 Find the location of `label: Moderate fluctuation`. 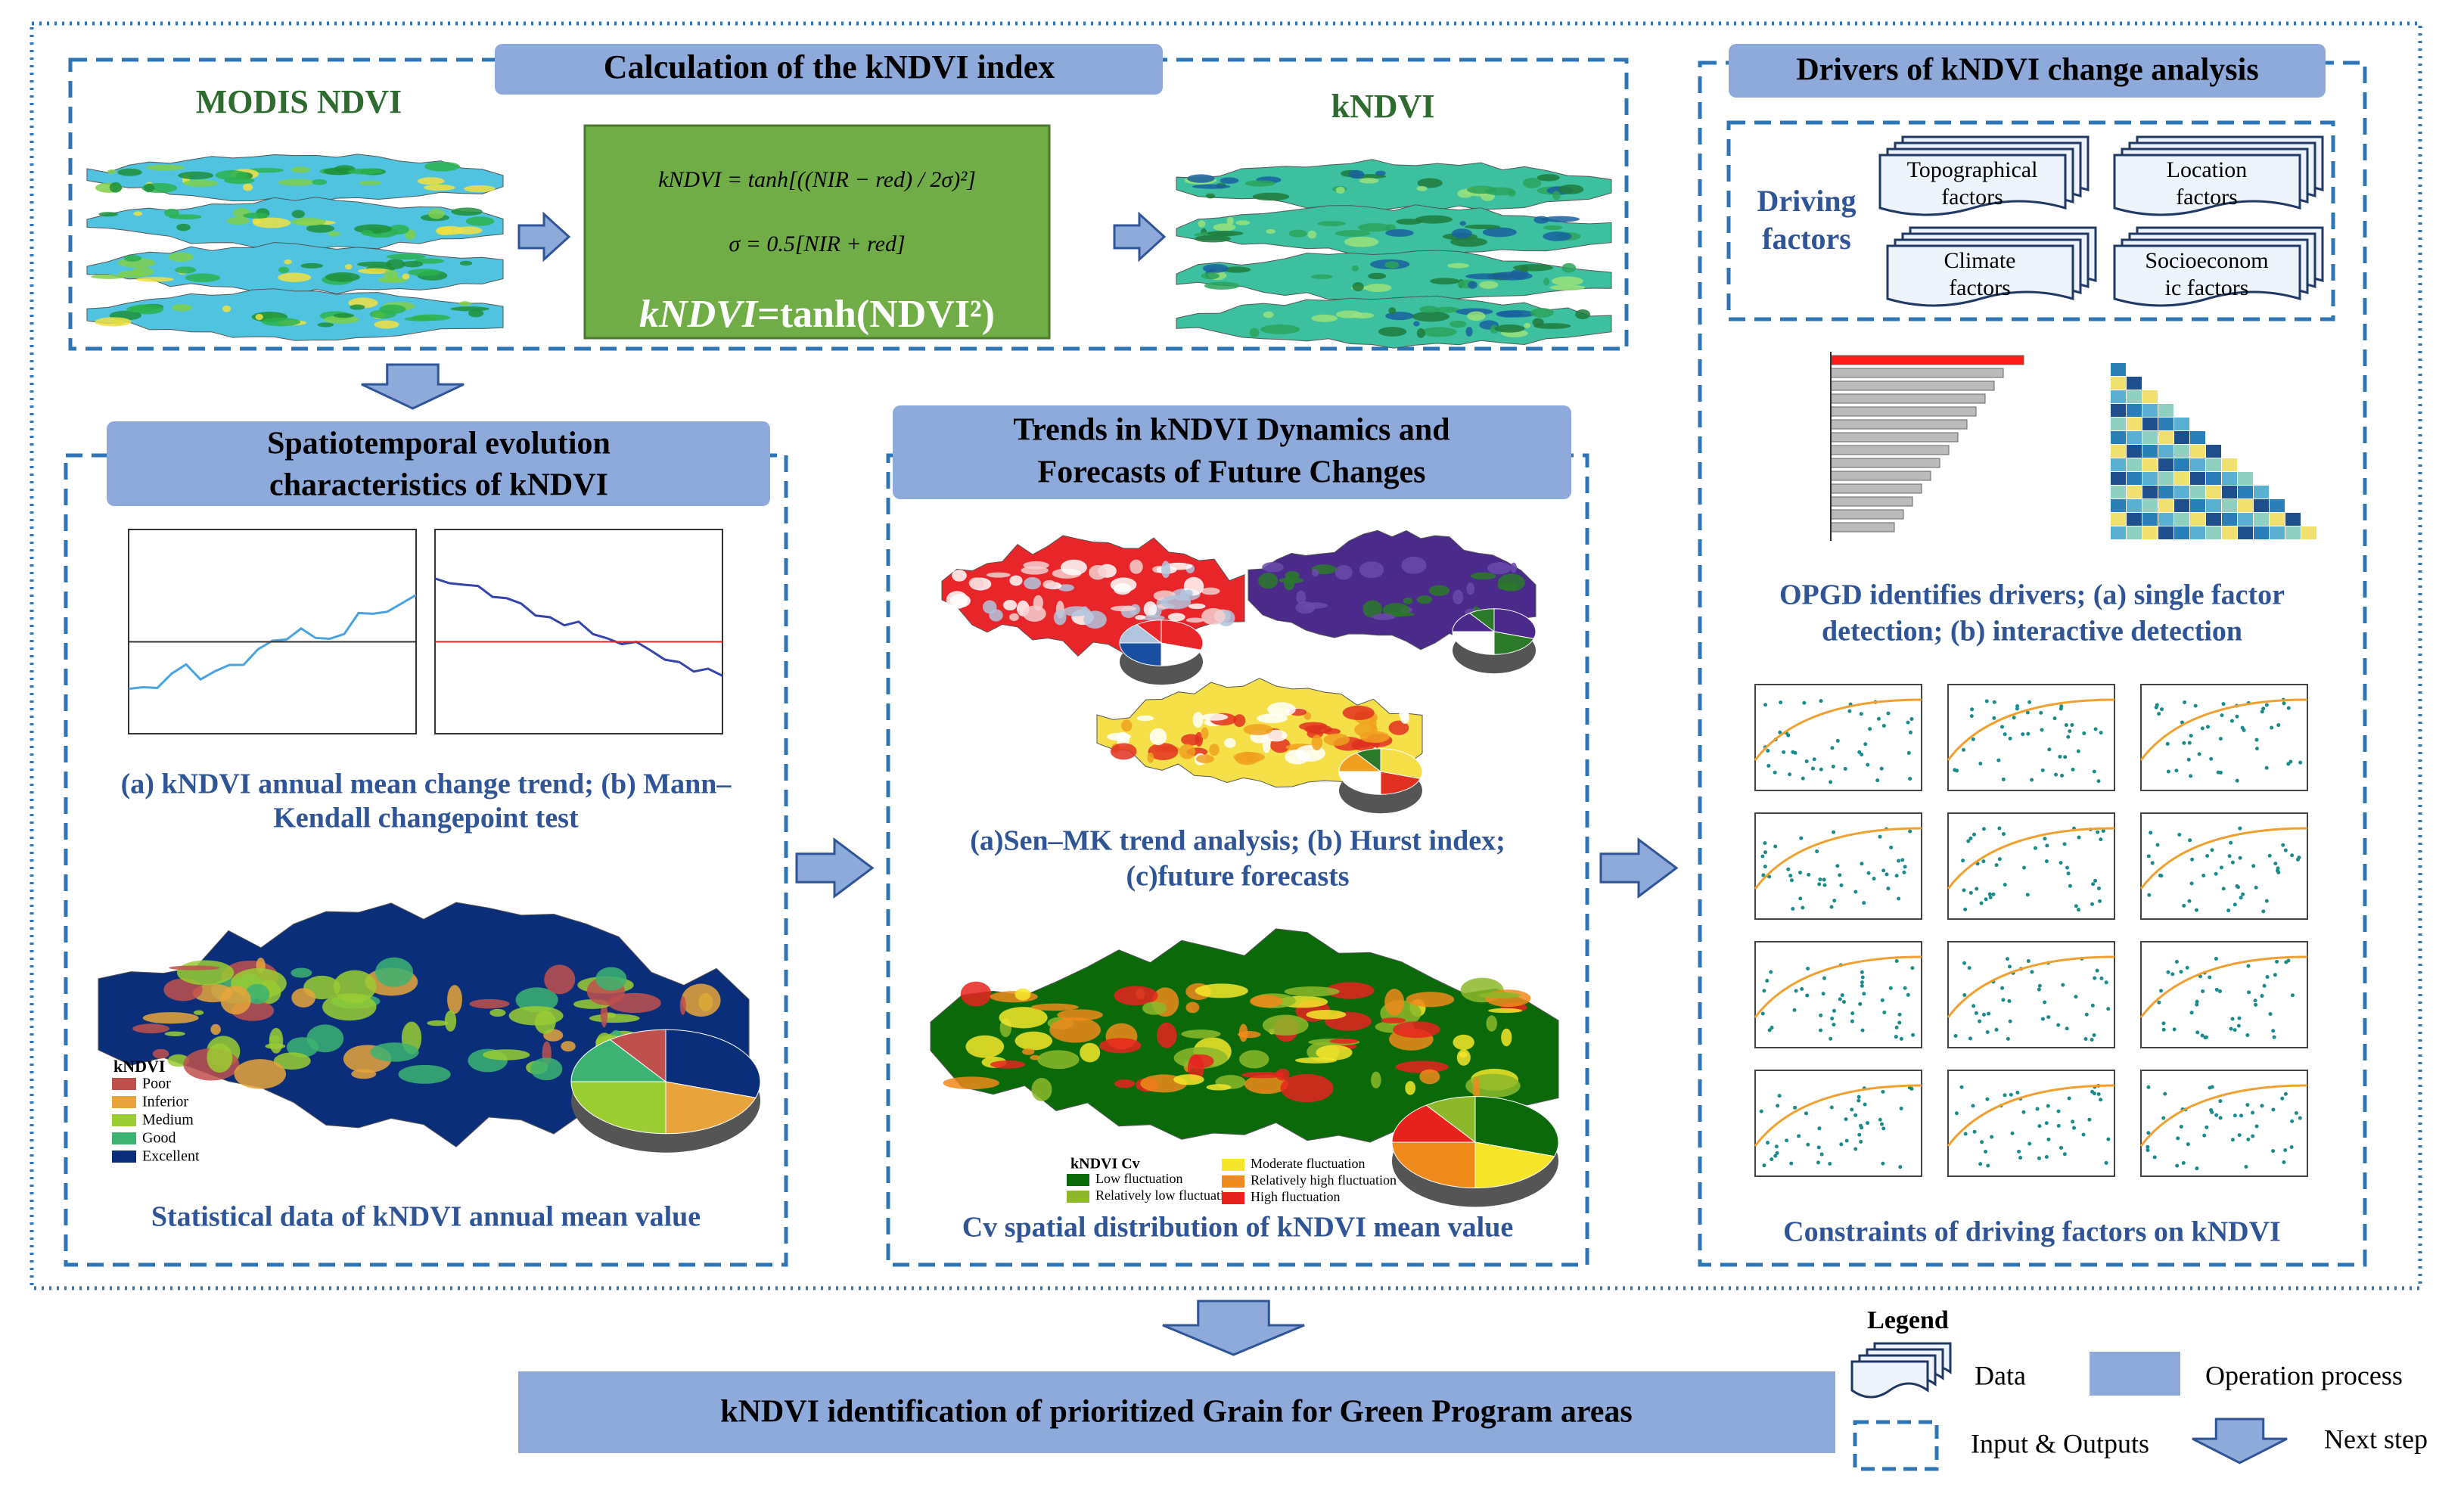

label: Moderate fluctuation is located at coordinates (1308, 1163).